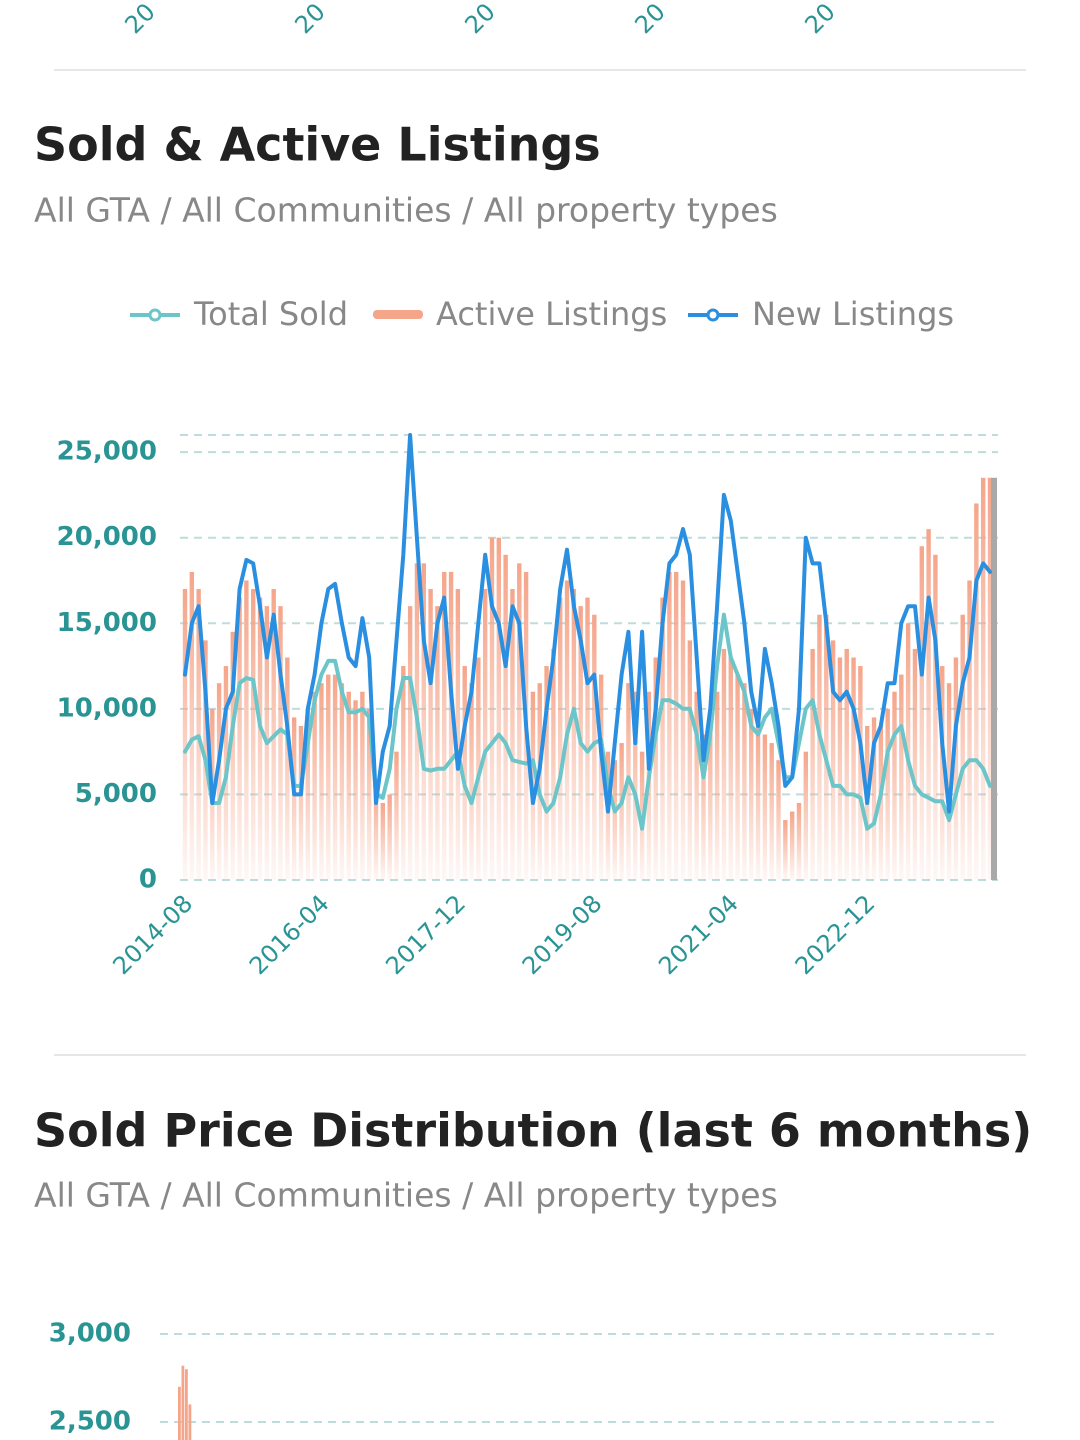 The image size is (1080, 1440). Describe the element at coordinates (289, 934) in the screenshot. I see `x-tick-label: 2016-04` at that location.